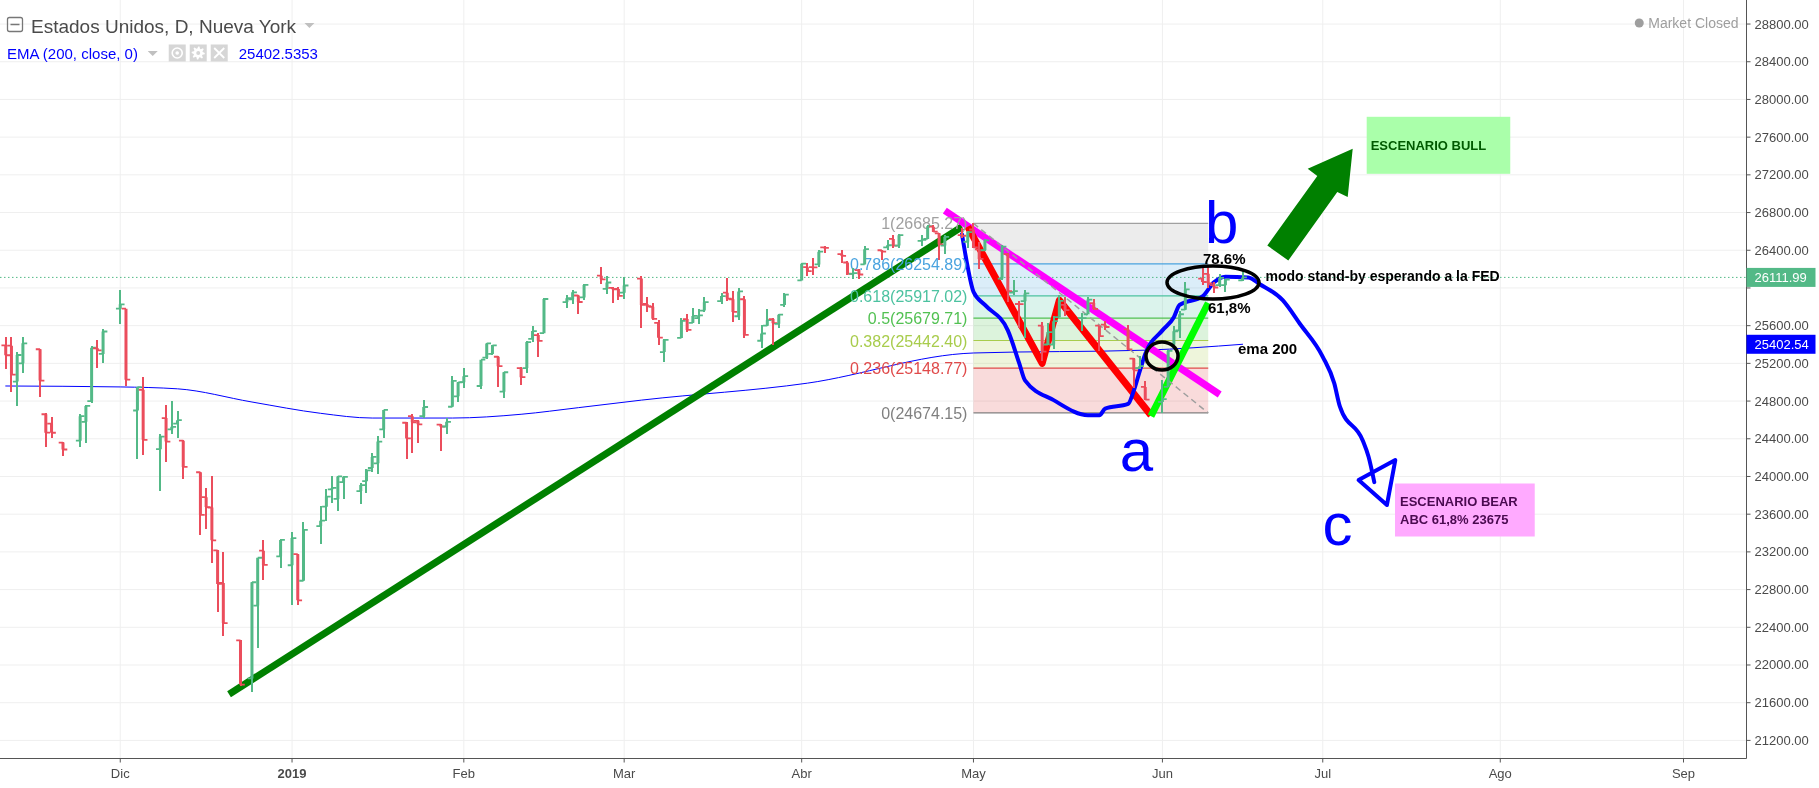 The height and width of the screenshot is (788, 1819). What do you see at coordinates (909, 341) in the screenshot?
I see `series-label: 0.382(25442.40)` at bounding box center [909, 341].